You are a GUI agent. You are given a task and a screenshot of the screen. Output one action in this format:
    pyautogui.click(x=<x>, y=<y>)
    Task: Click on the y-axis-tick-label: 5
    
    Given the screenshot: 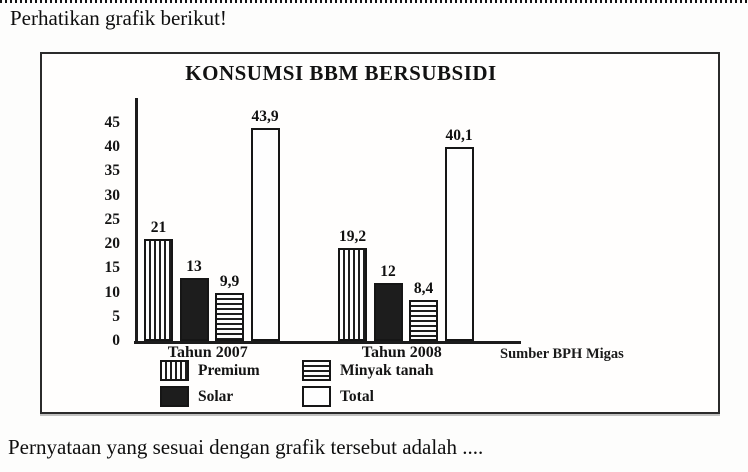 What is the action you would take?
    pyautogui.click(x=116, y=316)
    